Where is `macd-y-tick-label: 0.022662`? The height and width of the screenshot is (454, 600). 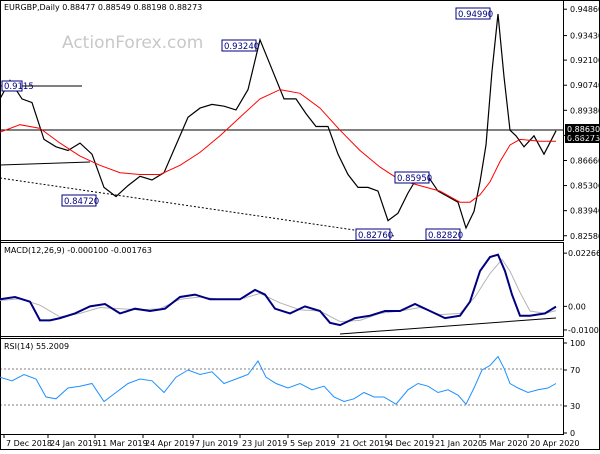
macd-y-tick-label: 0.022662 is located at coordinates (584, 253).